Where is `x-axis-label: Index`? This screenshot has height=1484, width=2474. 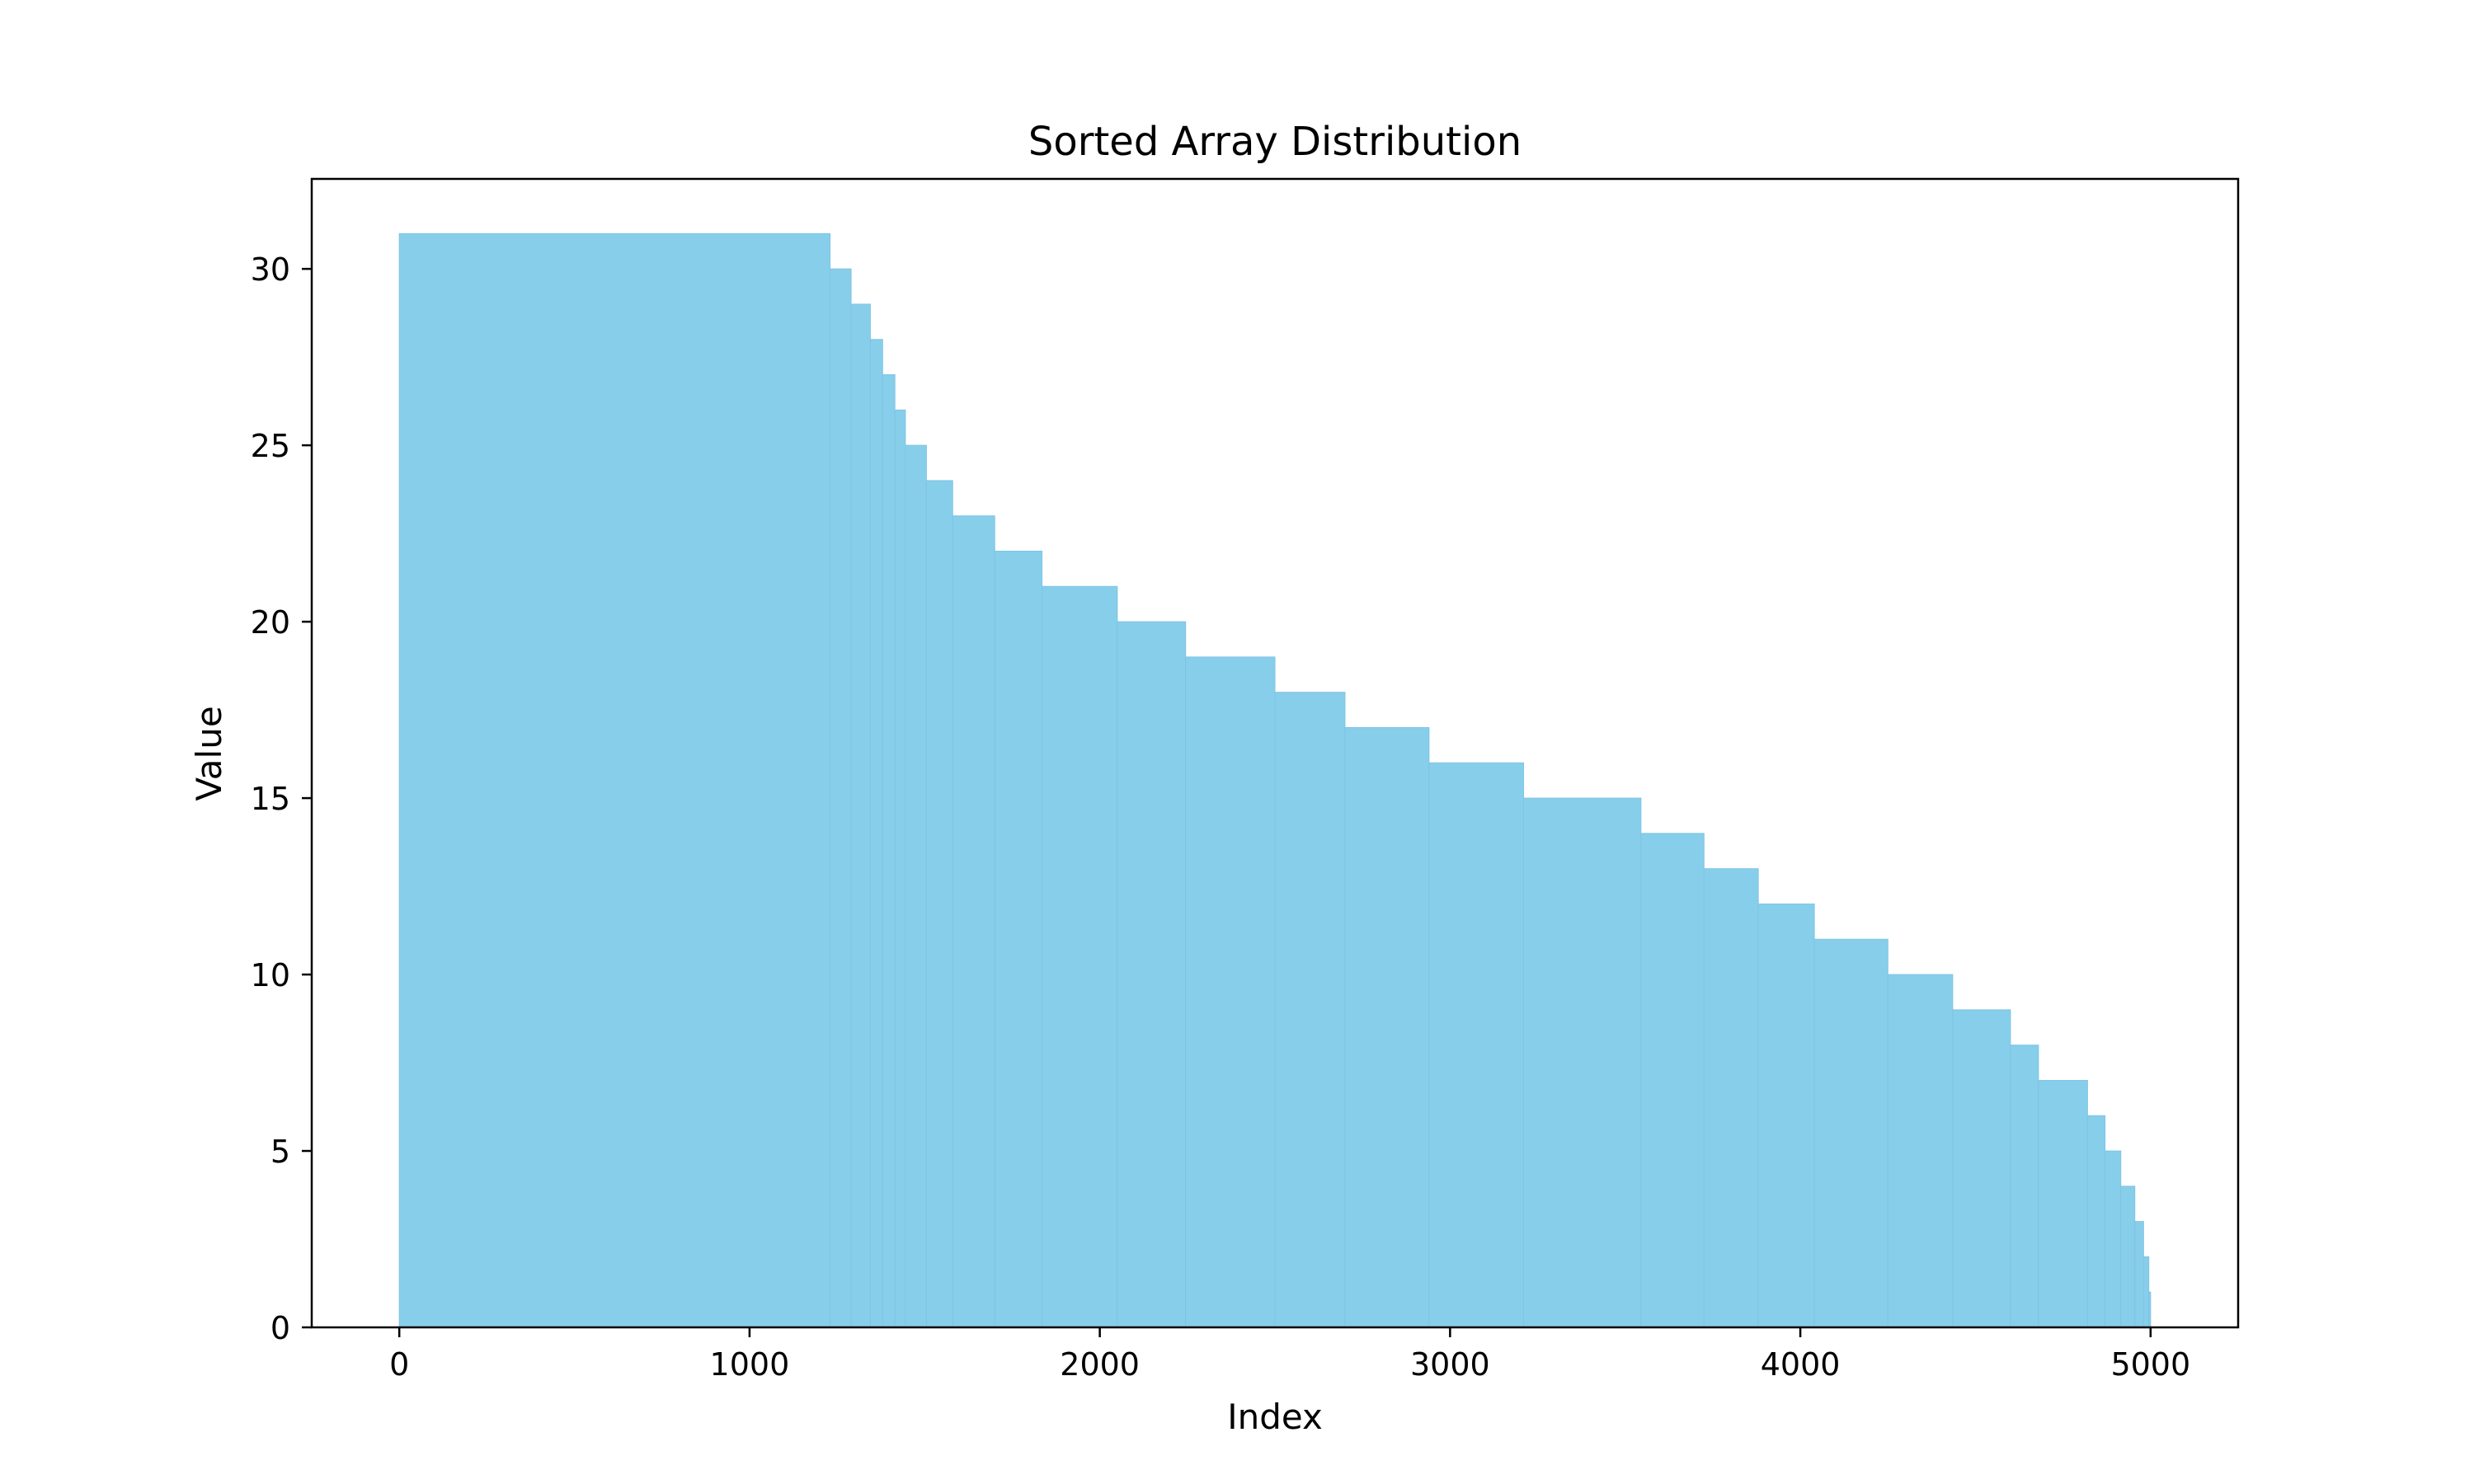
x-axis-label: Index is located at coordinates (1275, 1417).